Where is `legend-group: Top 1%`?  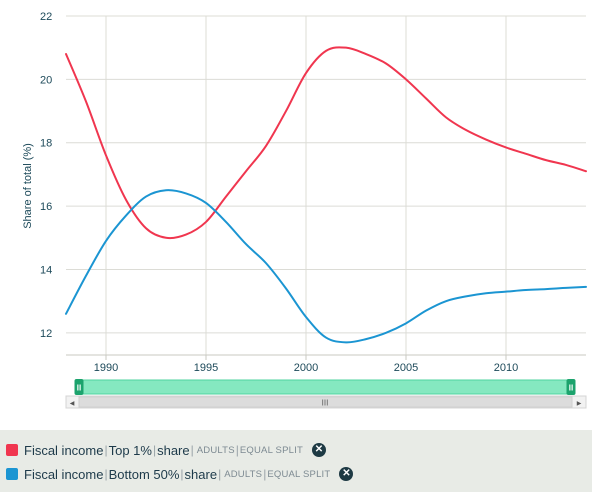 legend-group: Top 1% is located at coordinates (130, 450).